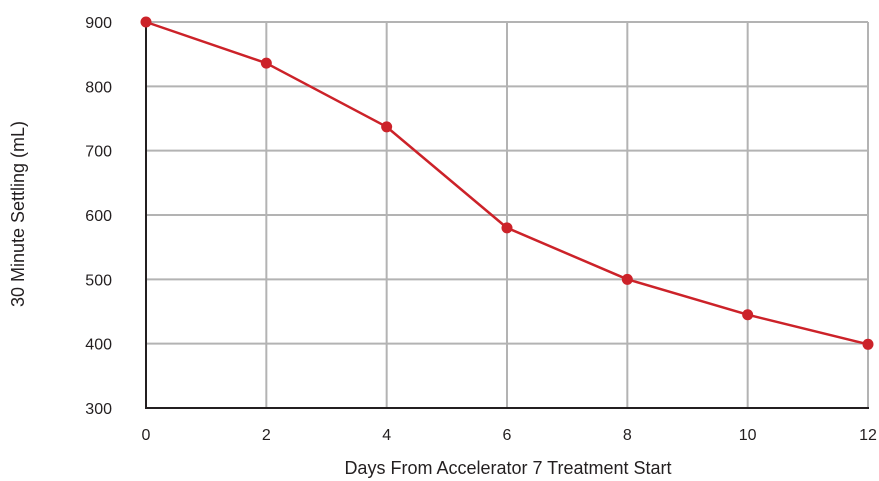 Image resolution: width=879 pixels, height=481 pixels. Describe the element at coordinates (98, 345) in the screenshot. I see `y-tick-label: 400` at that location.